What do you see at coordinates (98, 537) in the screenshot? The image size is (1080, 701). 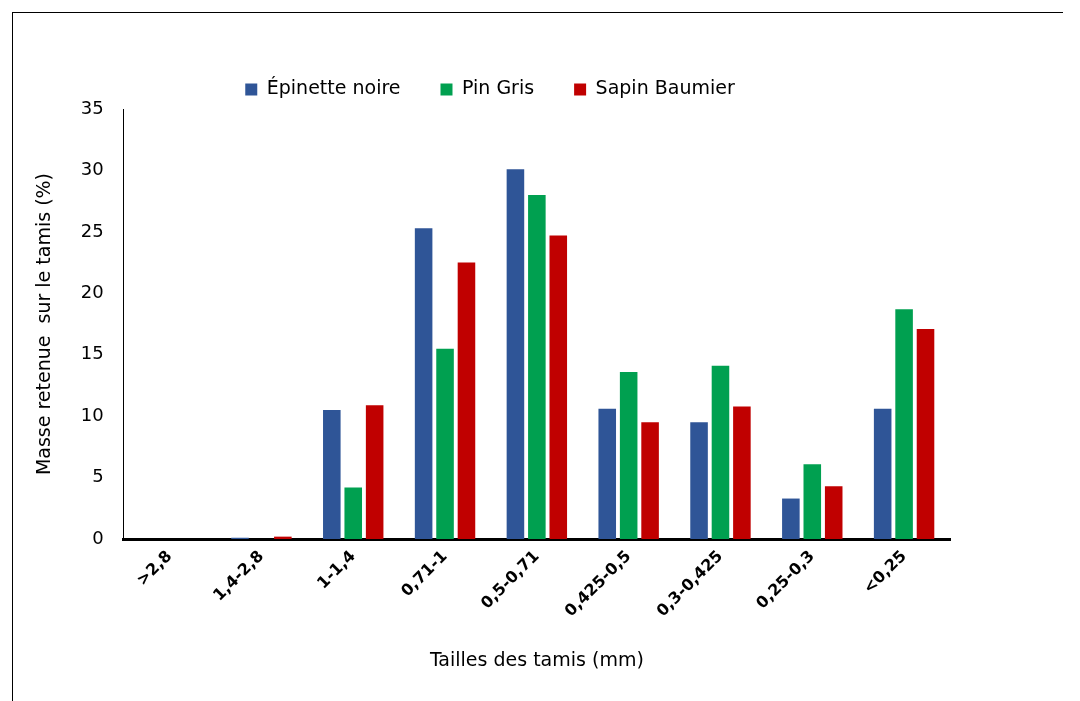 I see `y-tick-label: 0` at bounding box center [98, 537].